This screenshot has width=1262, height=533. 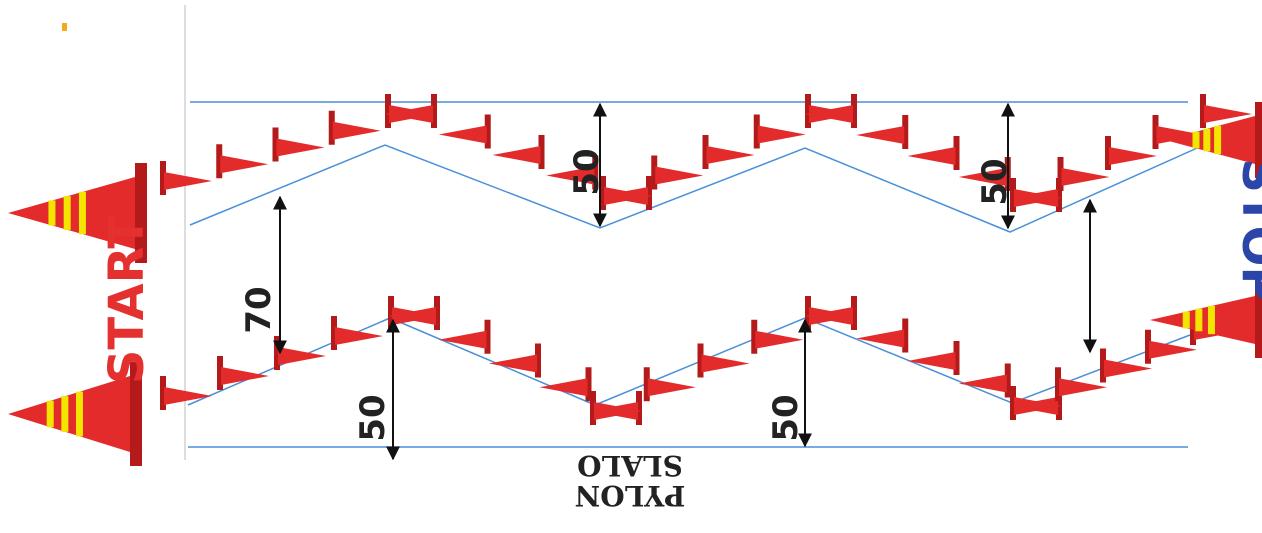 I want to click on bottom-right-height-label: 50, so click(x=786, y=417).